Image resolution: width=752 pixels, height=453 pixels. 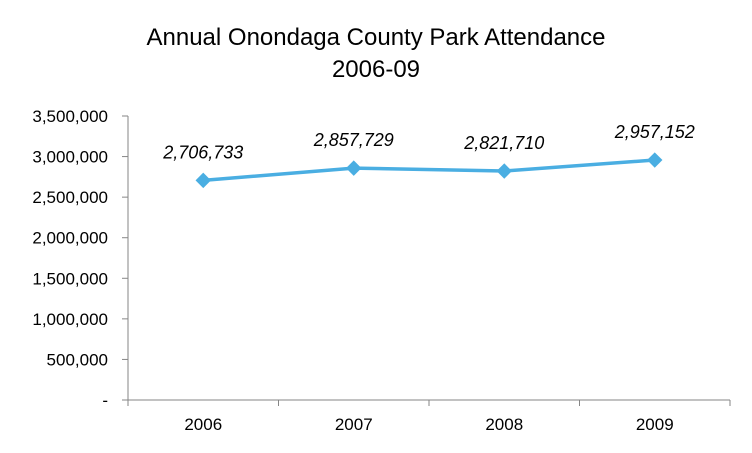 I want to click on data-label: 2,706,733, so click(x=202, y=152).